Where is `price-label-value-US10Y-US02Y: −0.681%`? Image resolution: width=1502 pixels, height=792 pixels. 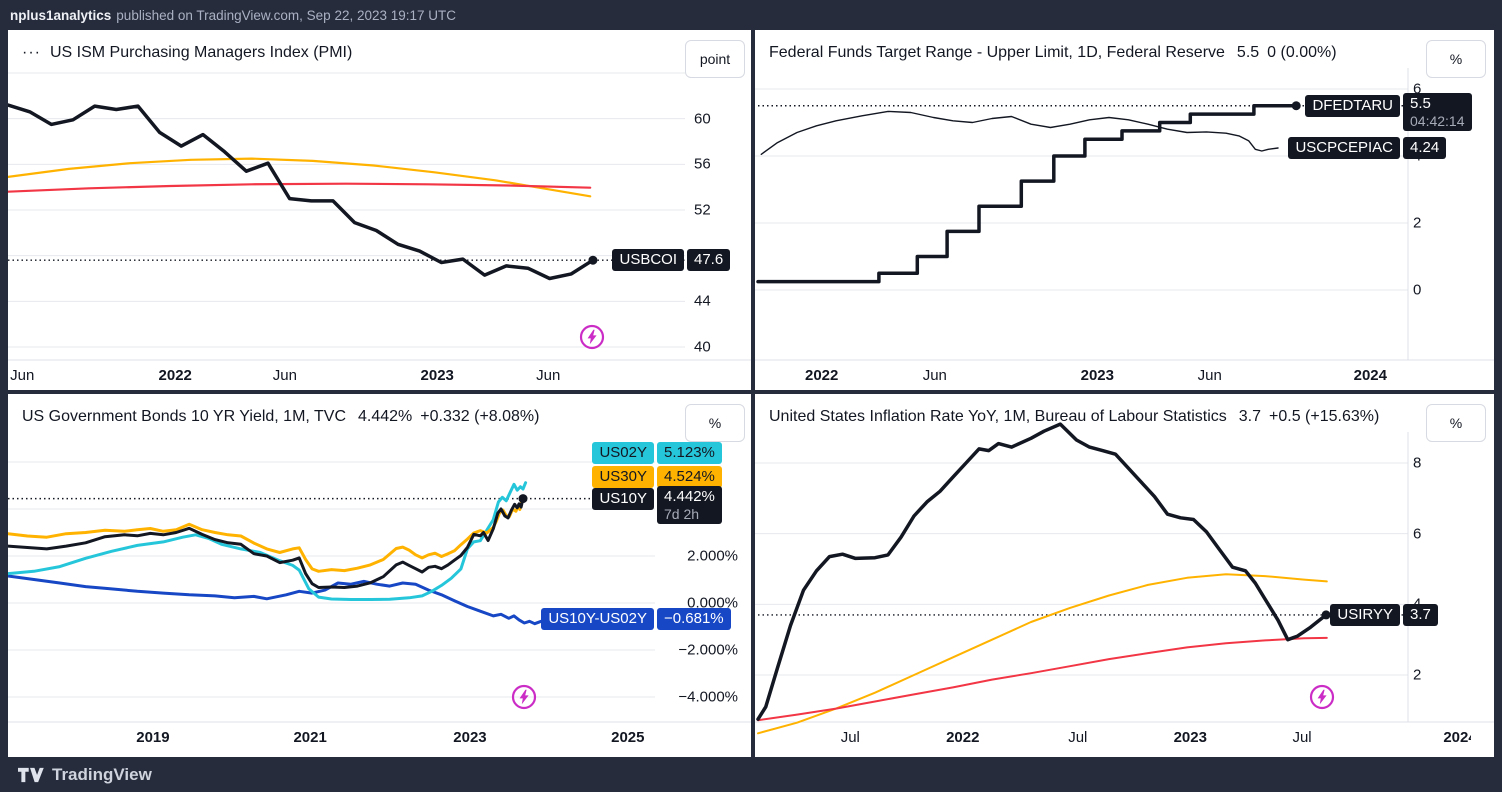 price-label-value-US10Y-US02Y: −0.681% is located at coordinates (694, 619).